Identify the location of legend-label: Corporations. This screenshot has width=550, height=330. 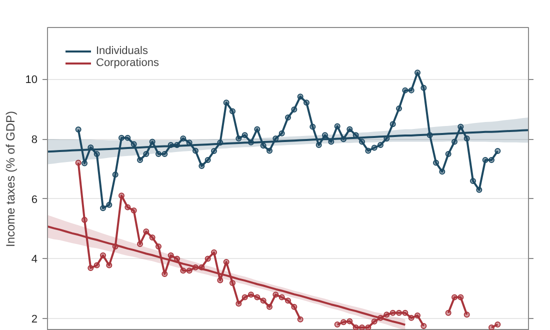
(127, 63).